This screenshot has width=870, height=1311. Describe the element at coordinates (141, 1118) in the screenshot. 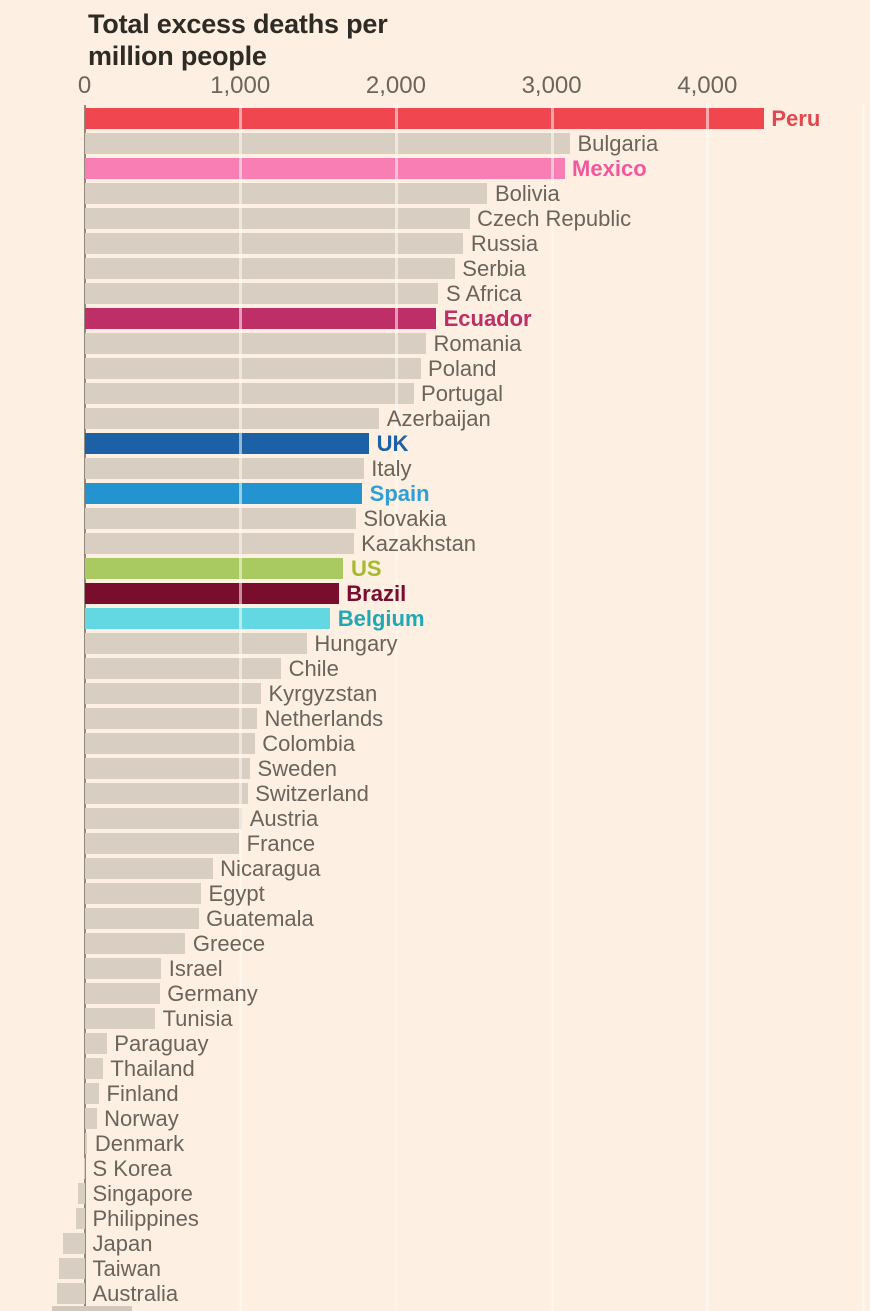

I see `bar-label: Norway` at that location.